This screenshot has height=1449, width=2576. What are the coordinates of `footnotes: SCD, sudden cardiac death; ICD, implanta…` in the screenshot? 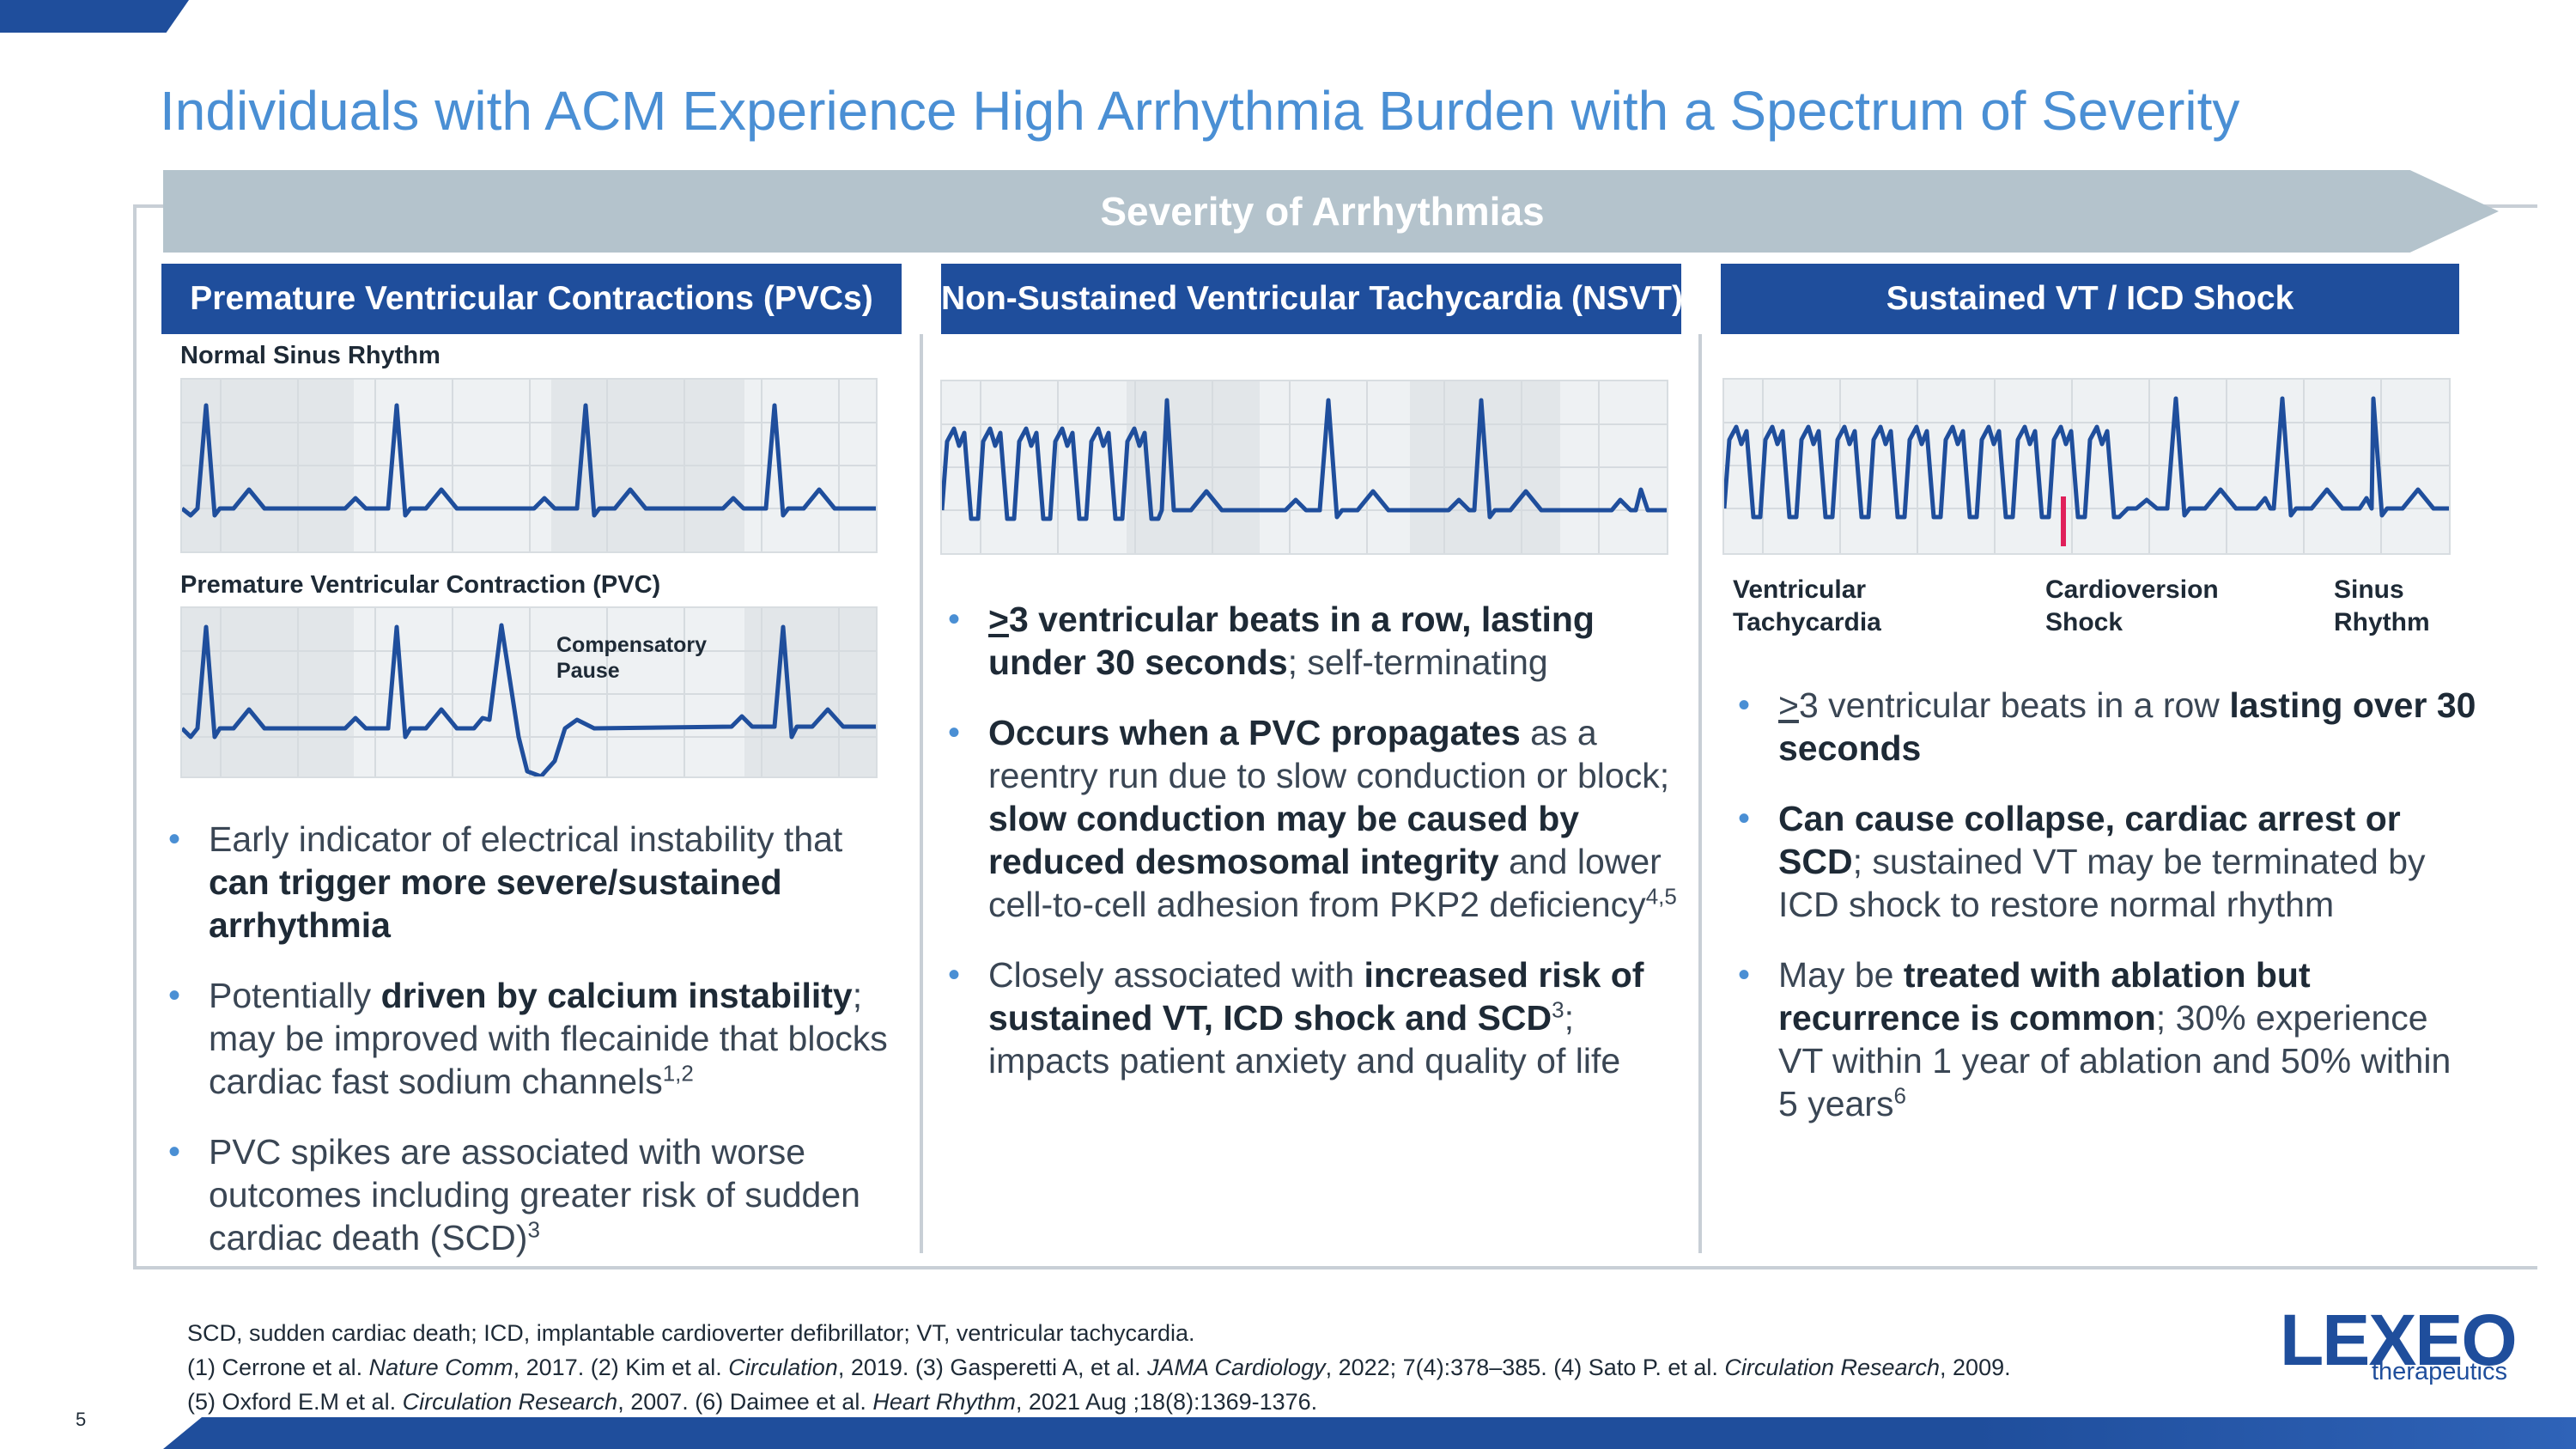 It's located at (1099, 1367).